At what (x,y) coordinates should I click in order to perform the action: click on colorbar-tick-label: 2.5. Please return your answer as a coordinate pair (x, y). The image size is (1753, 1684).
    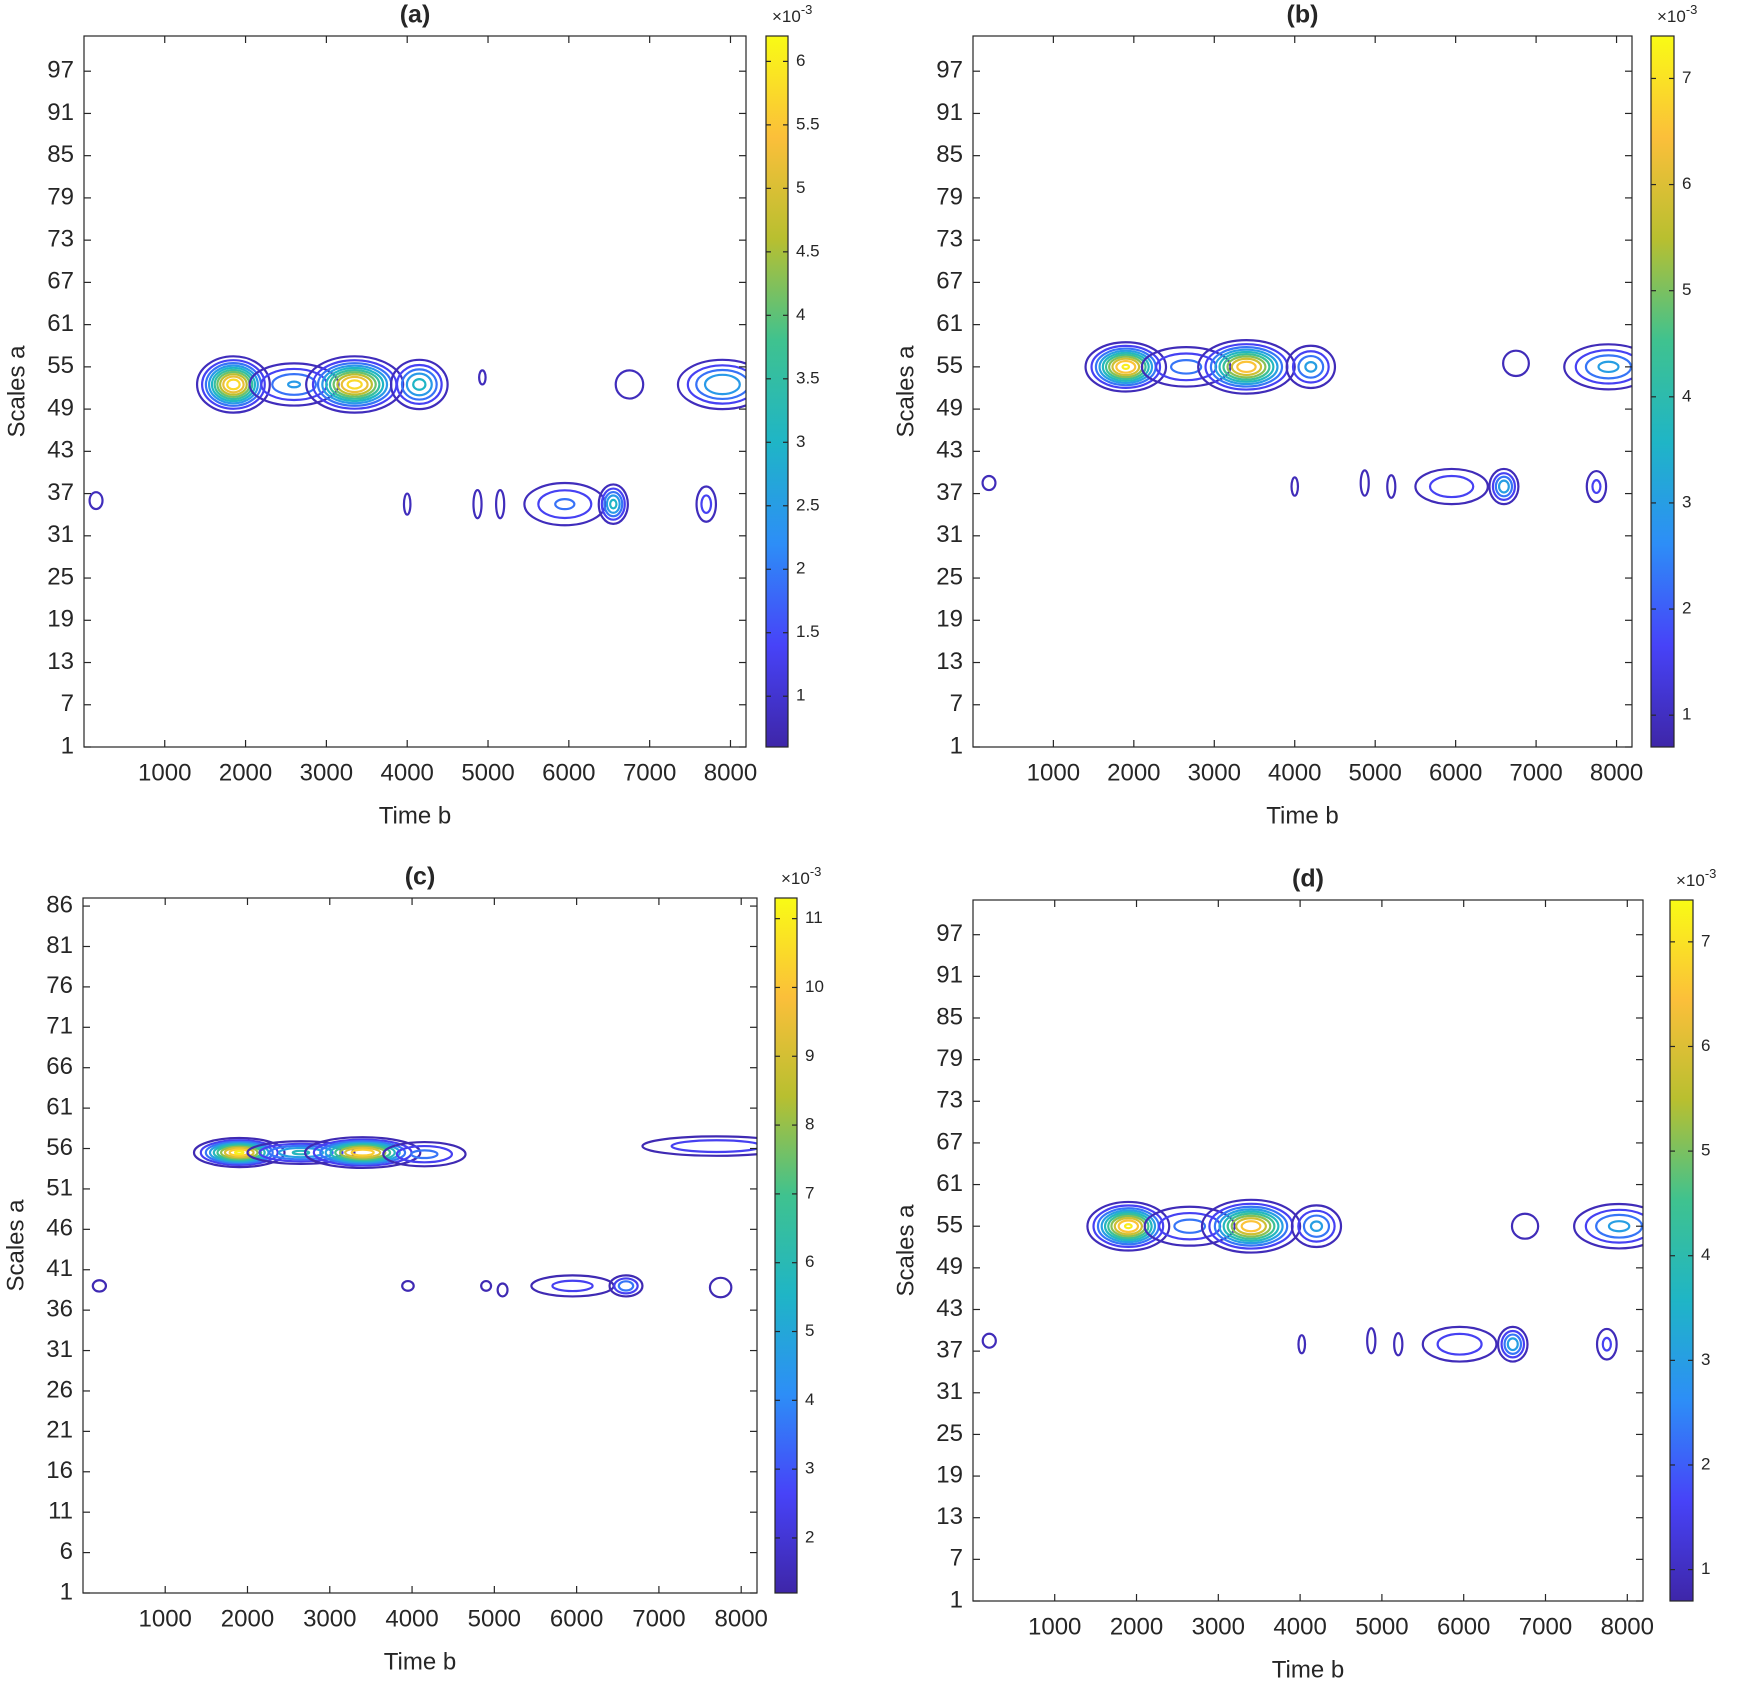
    Looking at the image, I should click on (808, 504).